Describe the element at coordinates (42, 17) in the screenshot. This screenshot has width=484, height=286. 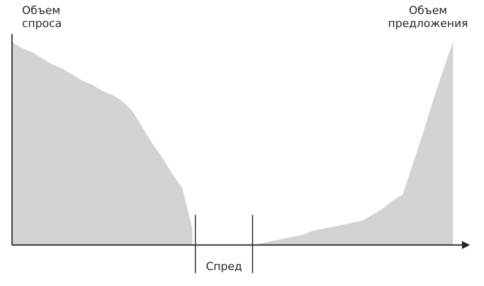
I see `series-label: Объем спроса` at that location.